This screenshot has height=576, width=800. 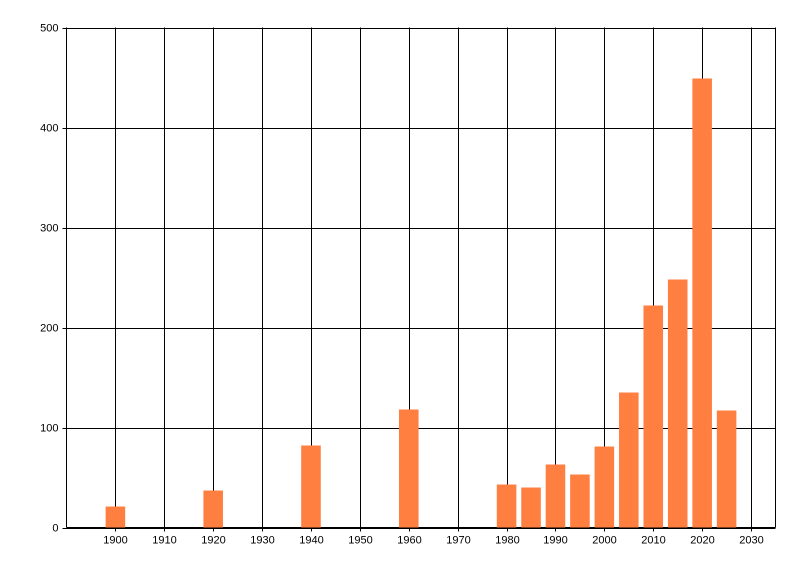 What do you see at coordinates (115, 540) in the screenshot?
I see `x-tick-label: 1900` at bounding box center [115, 540].